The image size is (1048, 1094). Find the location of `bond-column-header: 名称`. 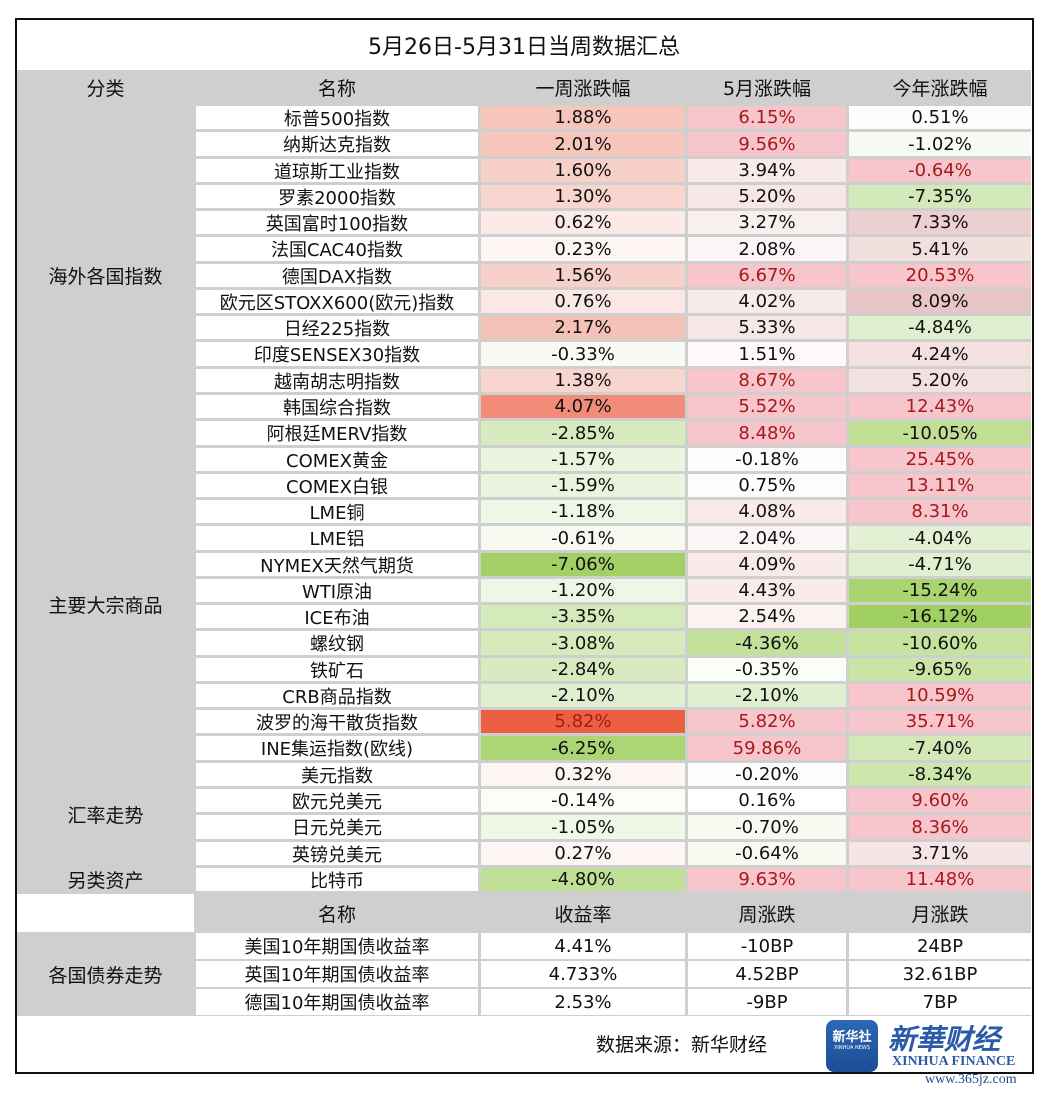

bond-column-header: 名称 is located at coordinates (336, 915).